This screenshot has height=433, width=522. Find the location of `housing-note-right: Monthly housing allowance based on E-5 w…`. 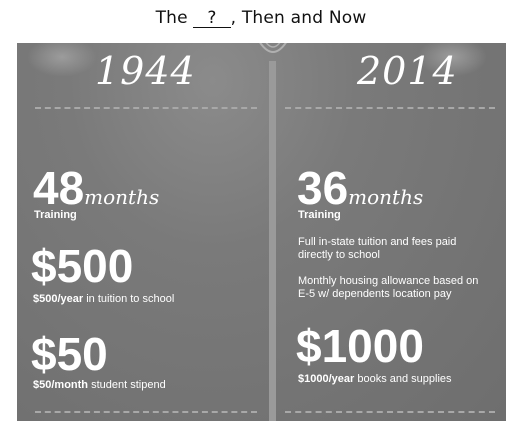

housing-note-right: Monthly housing allowance based on E-5 w… is located at coordinates (388, 287).